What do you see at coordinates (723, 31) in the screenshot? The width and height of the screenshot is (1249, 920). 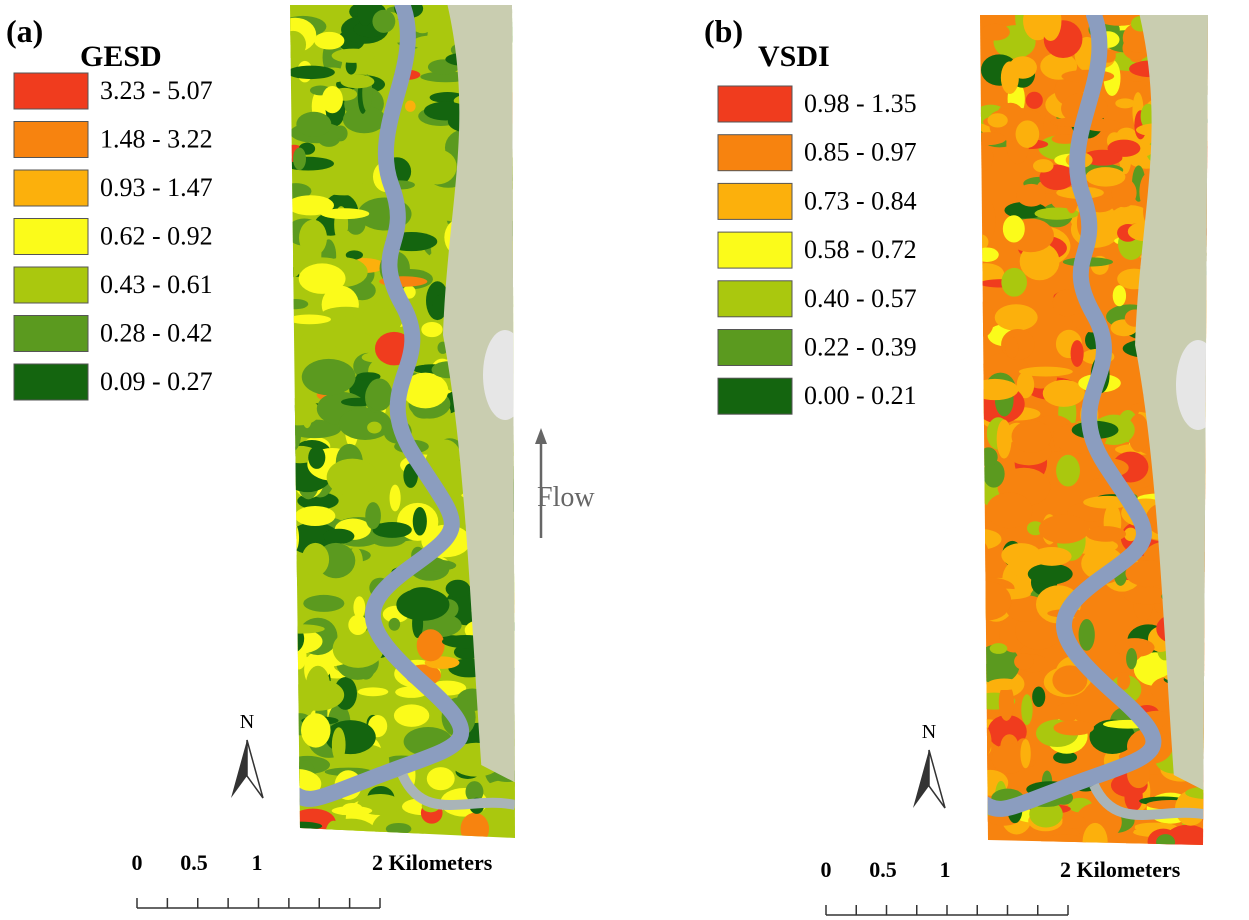 I see `panel-label: (b)` at bounding box center [723, 31].